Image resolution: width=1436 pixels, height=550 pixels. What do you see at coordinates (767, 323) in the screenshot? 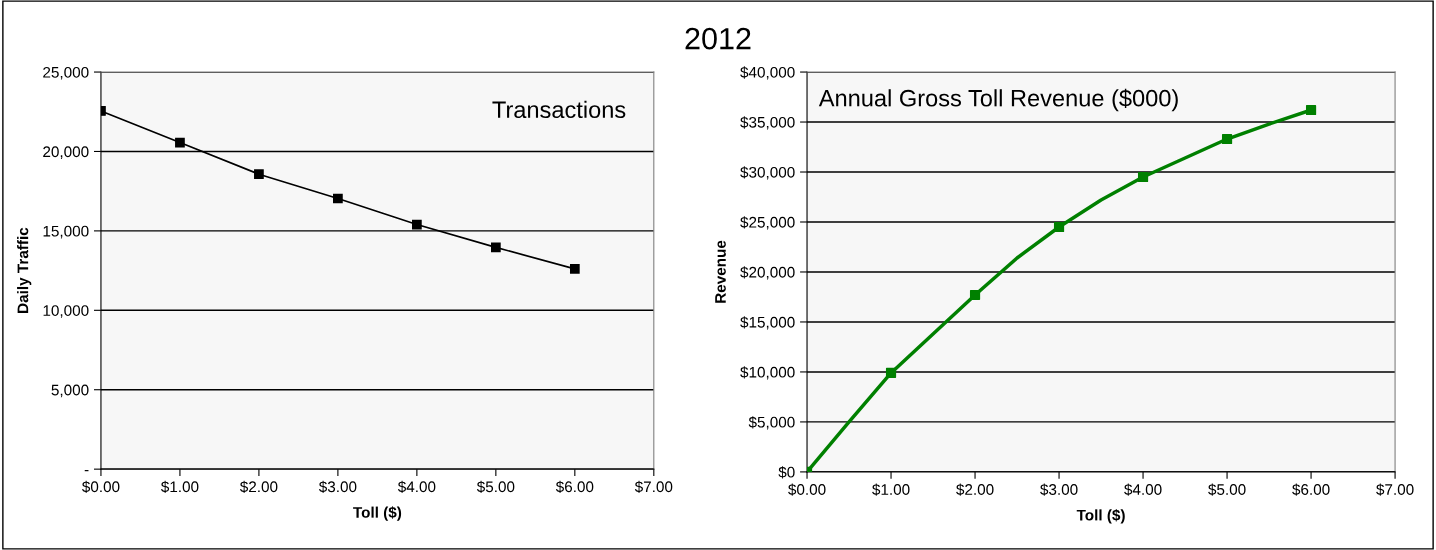
I see `y-tick-label: $15,000` at bounding box center [767, 323].